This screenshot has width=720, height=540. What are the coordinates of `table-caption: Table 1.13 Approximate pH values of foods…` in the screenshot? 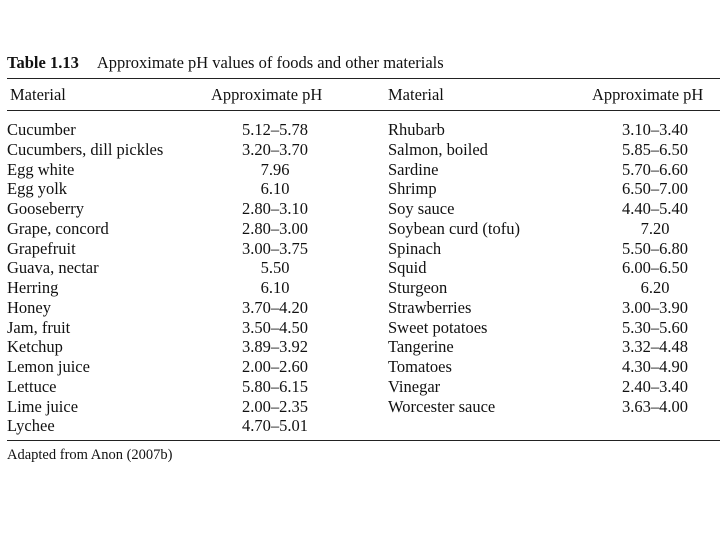 It's located at (363, 64).